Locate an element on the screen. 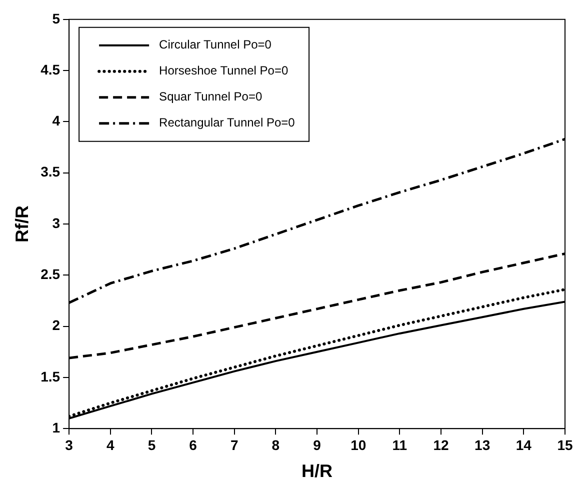 The width and height of the screenshot is (585, 495). x-tick-label: 9 is located at coordinates (317, 444).